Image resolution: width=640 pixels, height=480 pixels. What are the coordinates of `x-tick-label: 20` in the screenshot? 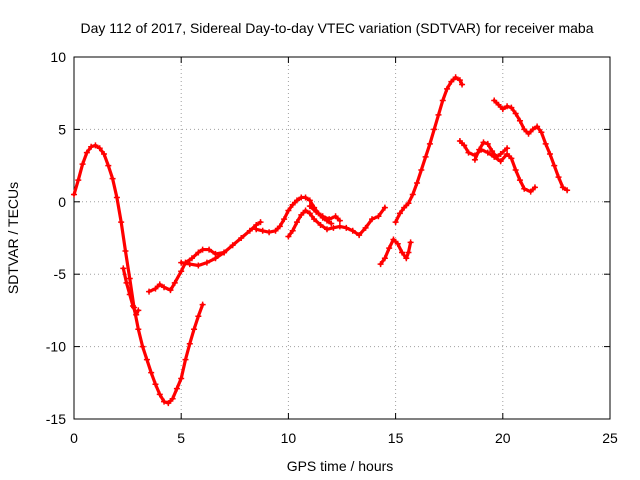 It's located at (503, 438).